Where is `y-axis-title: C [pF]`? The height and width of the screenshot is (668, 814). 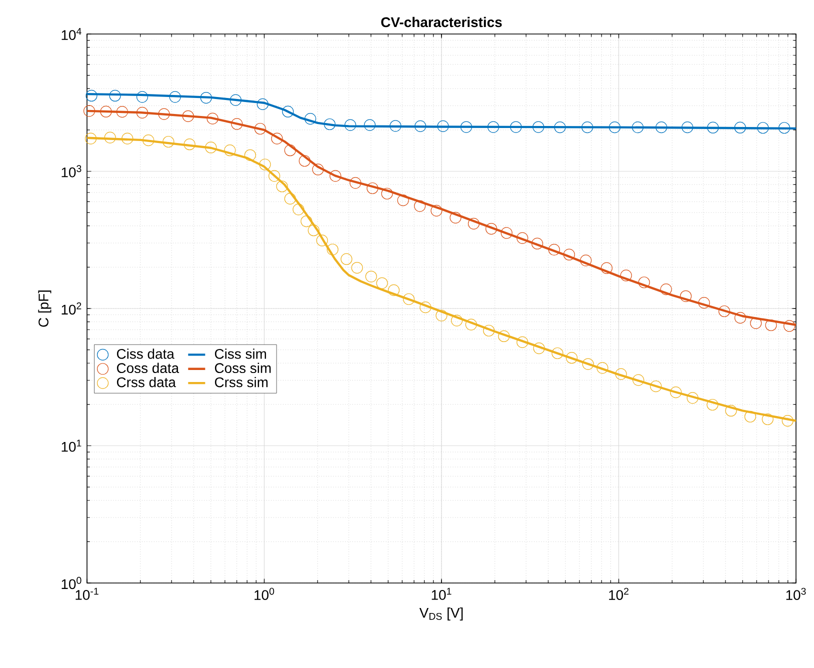
y-axis-title: C [pF] is located at coordinates (45, 308).